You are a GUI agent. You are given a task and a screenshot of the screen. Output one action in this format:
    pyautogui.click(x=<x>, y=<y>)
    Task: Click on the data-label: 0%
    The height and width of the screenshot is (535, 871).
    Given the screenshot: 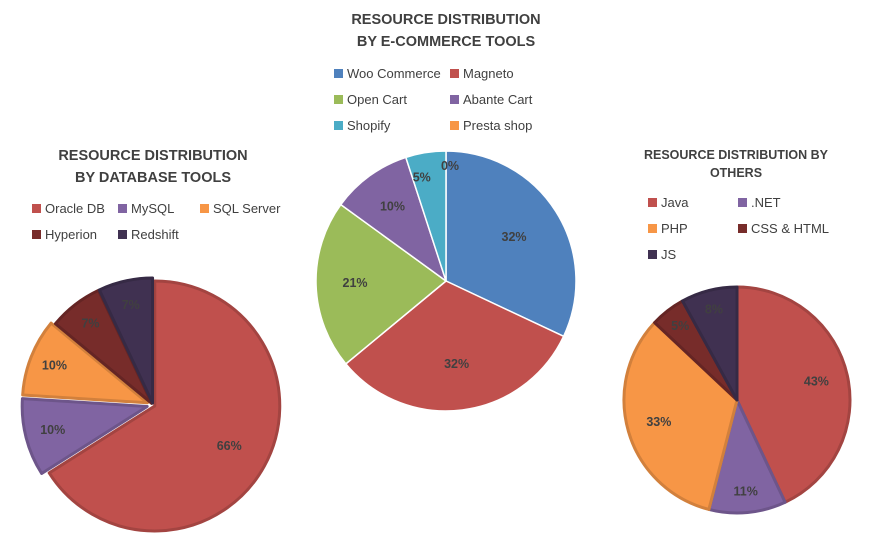 What is the action you would take?
    pyautogui.click(x=450, y=166)
    